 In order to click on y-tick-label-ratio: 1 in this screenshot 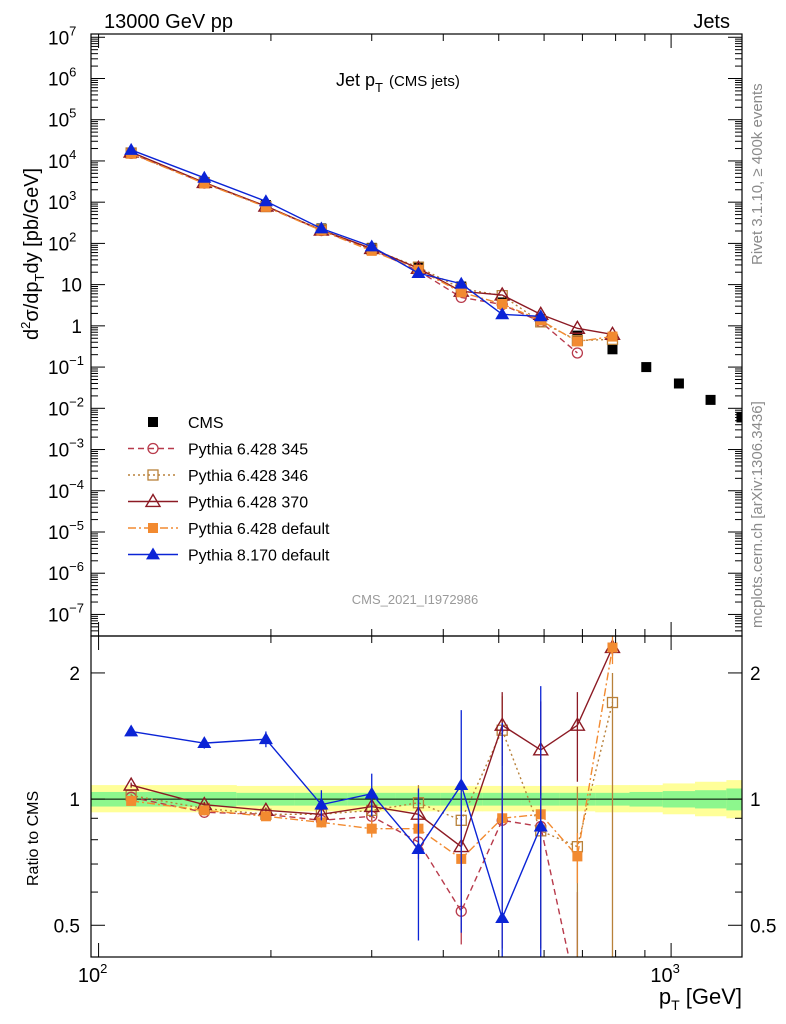, I will do `click(74, 800)`.